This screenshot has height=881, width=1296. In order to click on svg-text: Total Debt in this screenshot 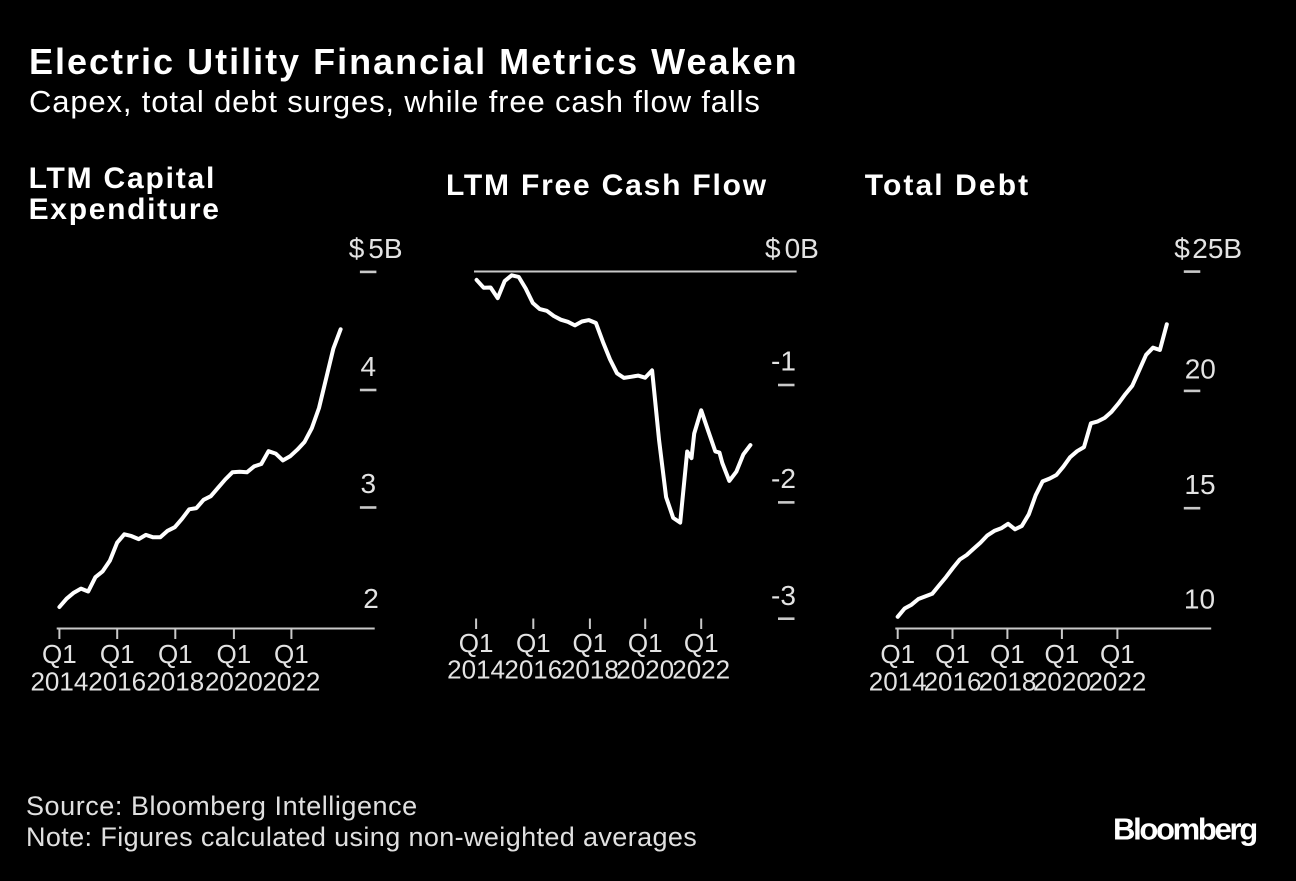, I will do `click(947, 185)`.